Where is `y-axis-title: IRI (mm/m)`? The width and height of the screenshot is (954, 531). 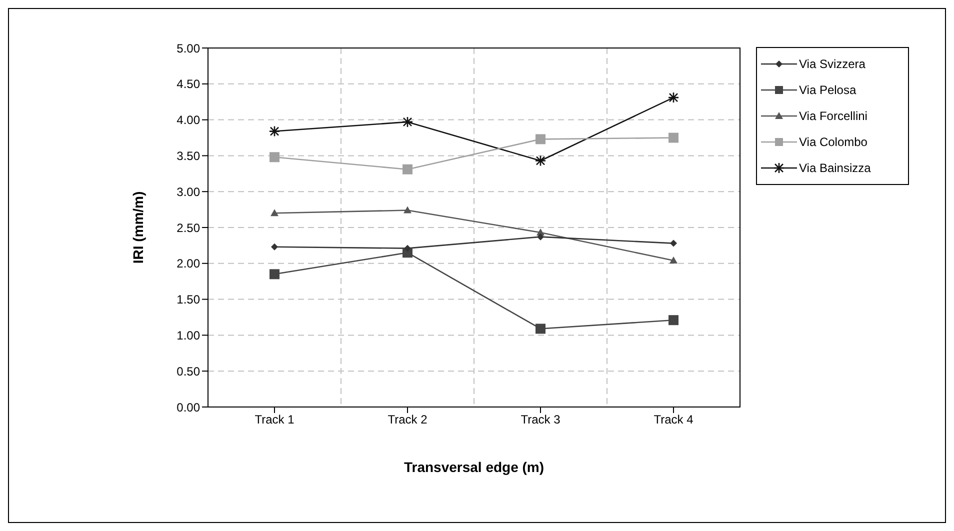 y-axis-title: IRI (mm/m) is located at coordinates (138, 227).